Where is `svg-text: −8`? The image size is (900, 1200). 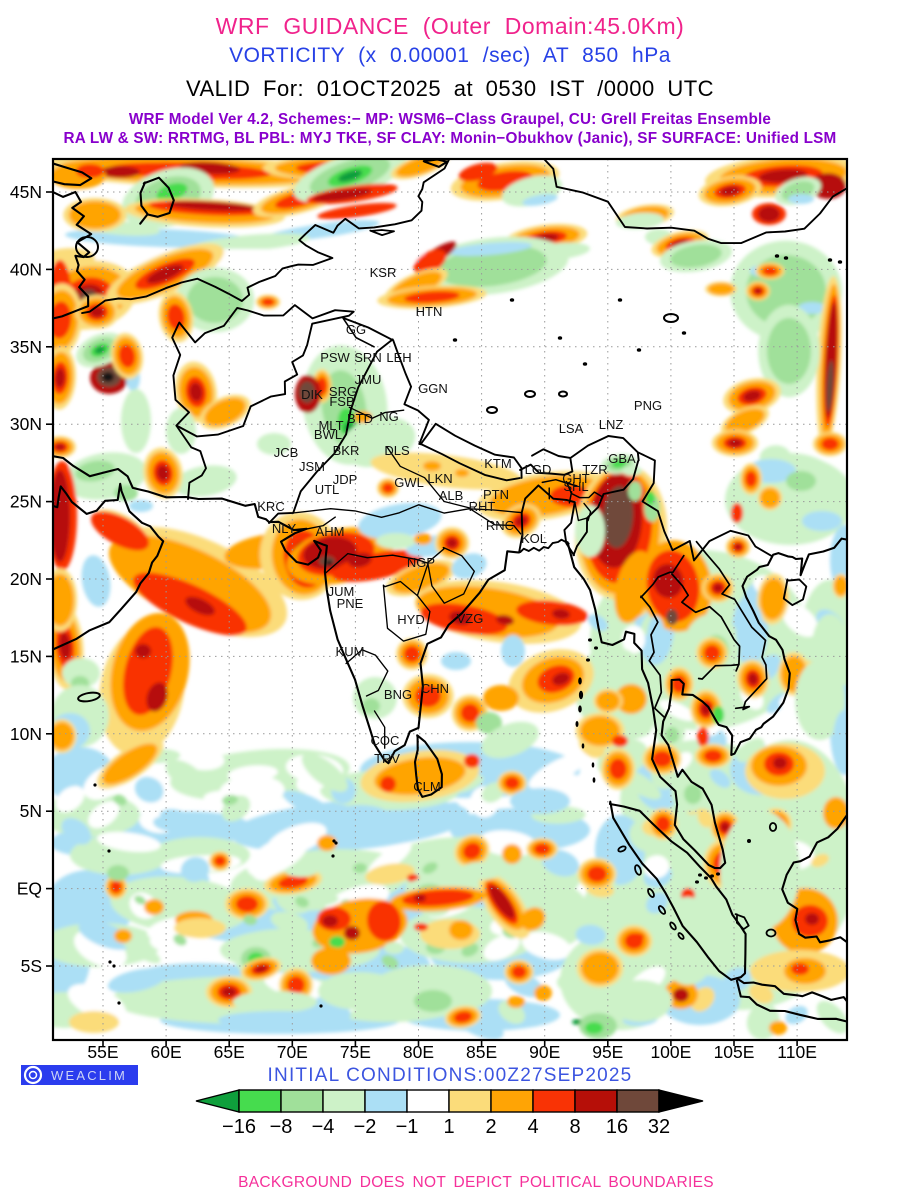 svg-text: −8 is located at coordinates (281, 1127).